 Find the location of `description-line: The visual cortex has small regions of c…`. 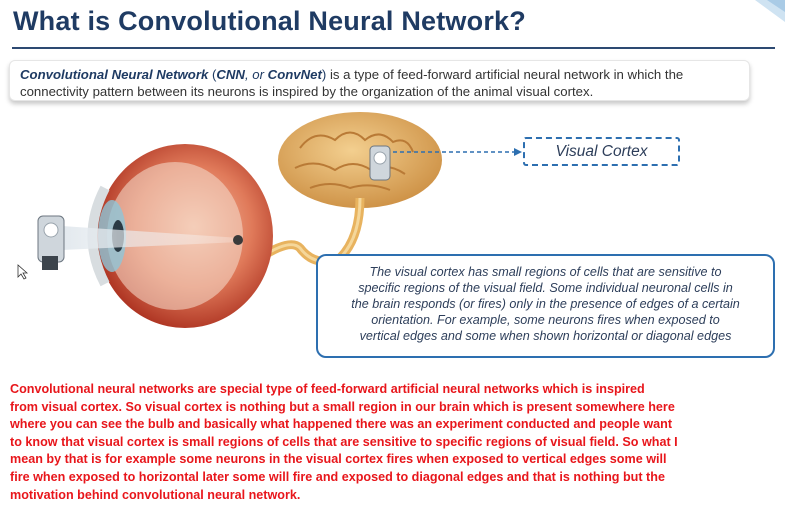

description-line: The visual cortex has small regions of c… is located at coordinates (545, 272).